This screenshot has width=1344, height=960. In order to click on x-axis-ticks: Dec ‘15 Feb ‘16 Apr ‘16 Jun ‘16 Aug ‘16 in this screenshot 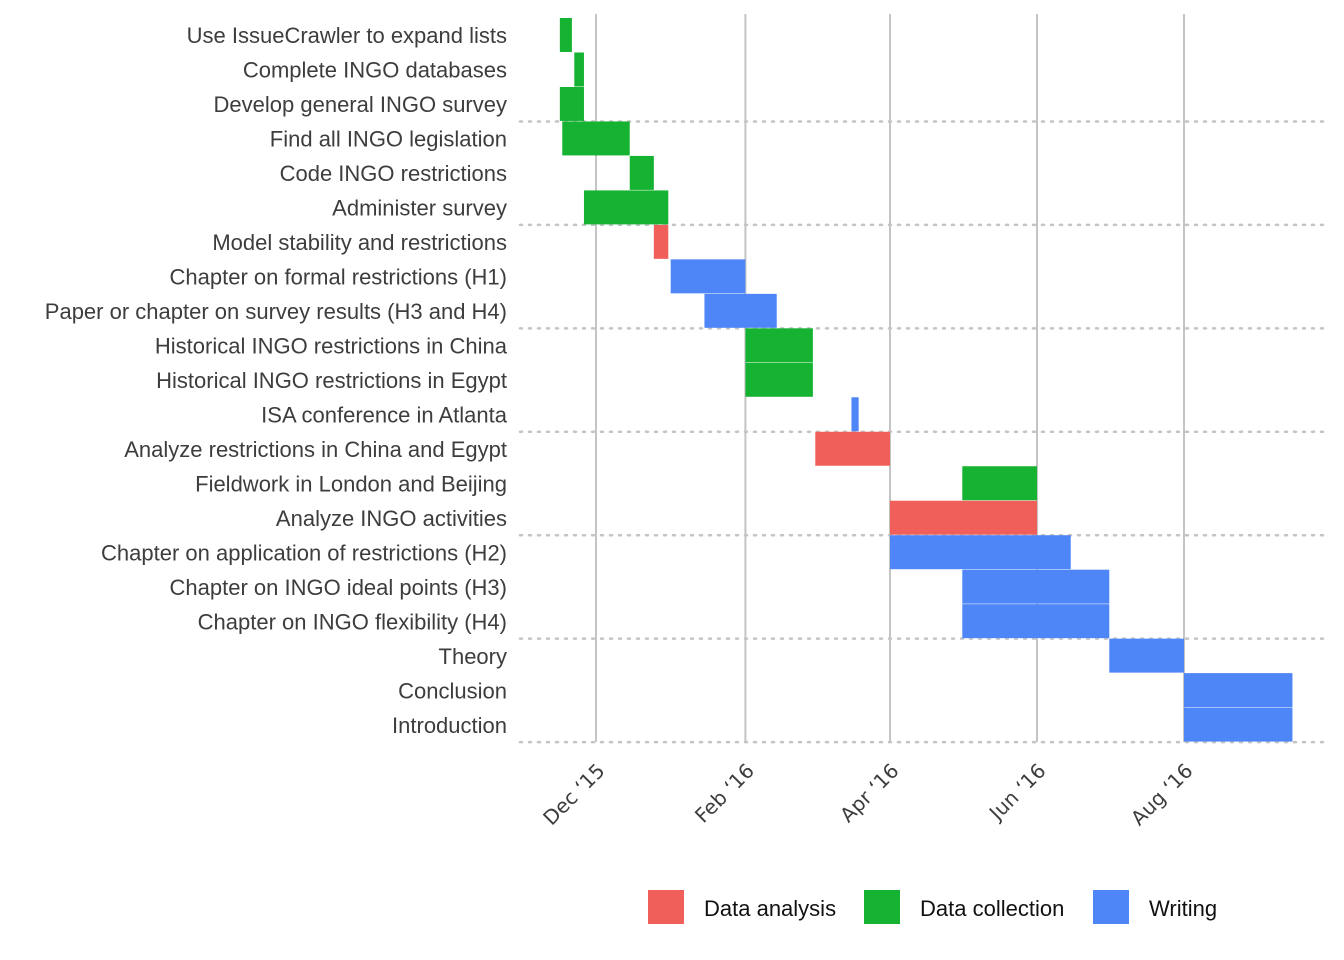, I will do `click(867, 795)`.